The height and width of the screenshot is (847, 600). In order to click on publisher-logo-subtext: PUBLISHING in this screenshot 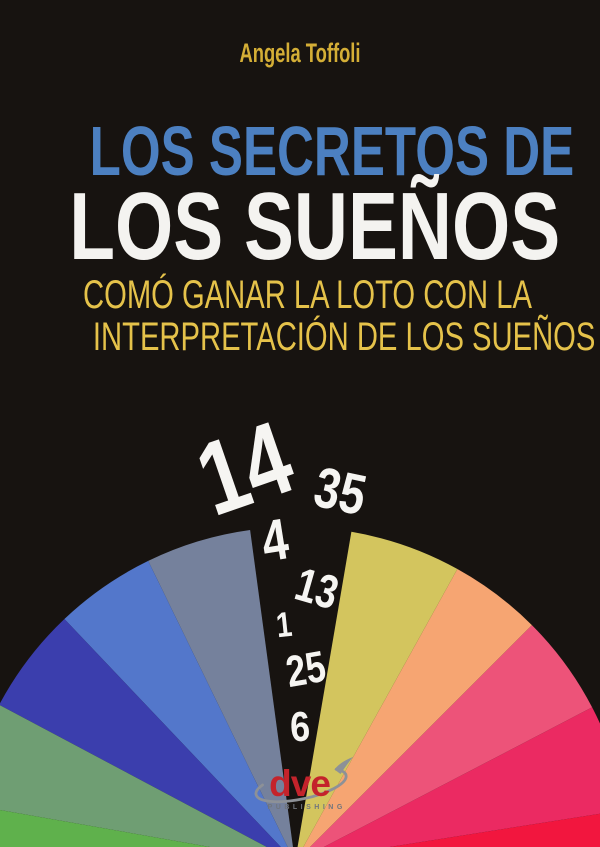, I will do `click(306, 807)`.